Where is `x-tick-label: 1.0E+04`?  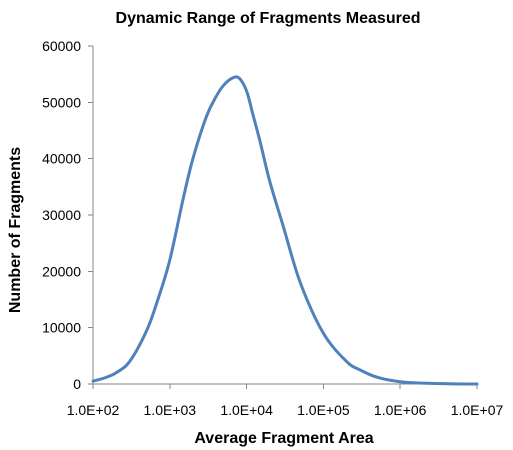
x-tick-label: 1.0E+04 is located at coordinates (246, 410).